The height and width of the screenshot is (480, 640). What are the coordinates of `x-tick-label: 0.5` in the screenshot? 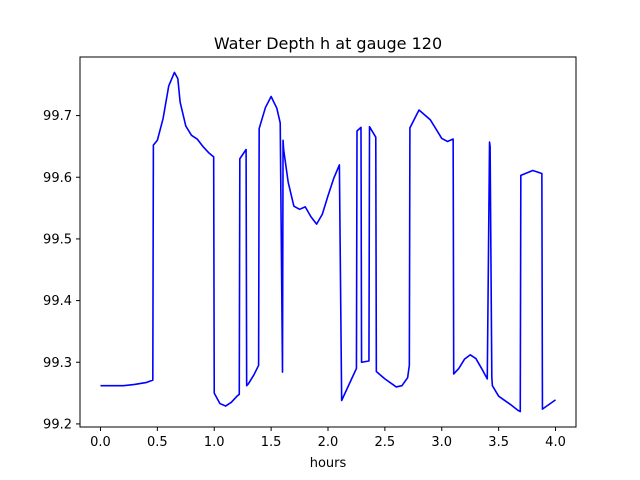 It's located at (157, 442).